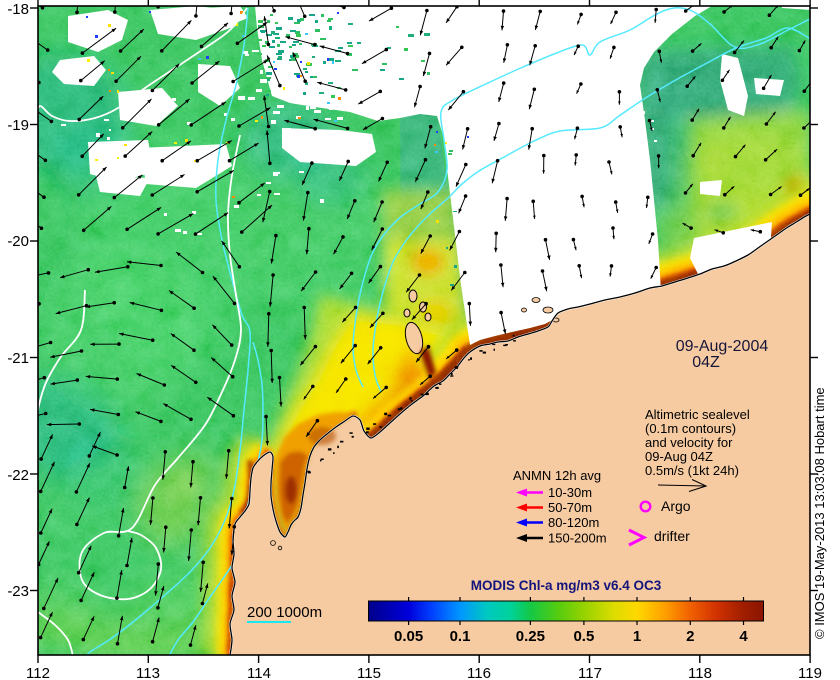 The width and height of the screenshot is (840, 680). I want to click on svg-text: 50-70m, so click(570, 507).